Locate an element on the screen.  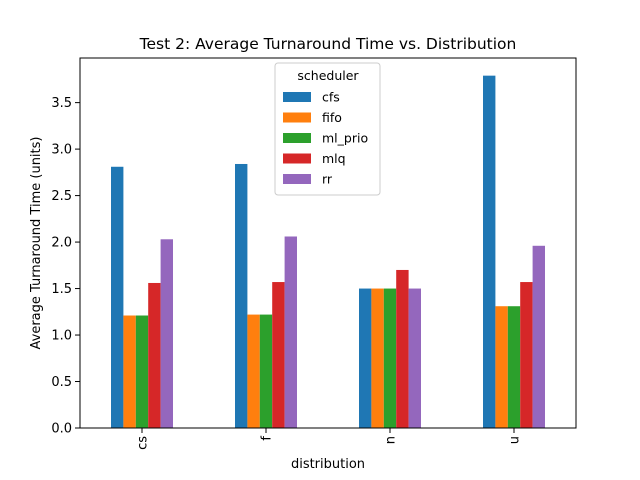
legend-swatch-rr is located at coordinates (297, 179).